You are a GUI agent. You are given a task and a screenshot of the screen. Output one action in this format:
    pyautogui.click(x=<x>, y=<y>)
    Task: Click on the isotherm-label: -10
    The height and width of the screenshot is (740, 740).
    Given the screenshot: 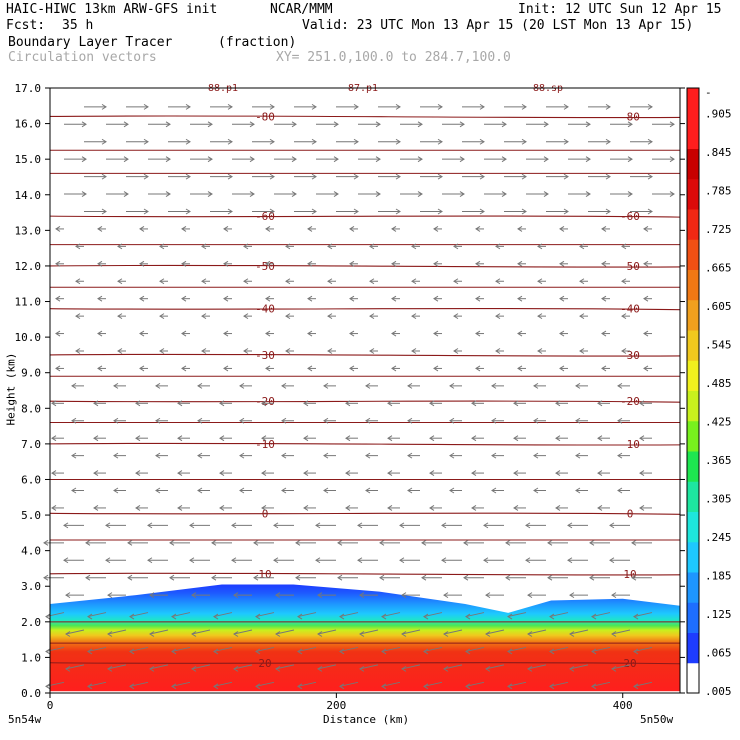 What is the action you would take?
    pyautogui.click(x=630, y=444)
    